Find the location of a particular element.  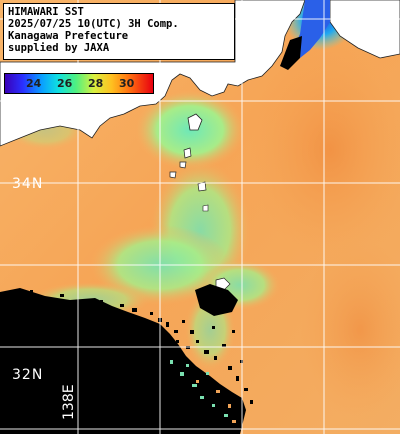

region-name: Kanagawa Prefecture is located at coordinates (68, 36).